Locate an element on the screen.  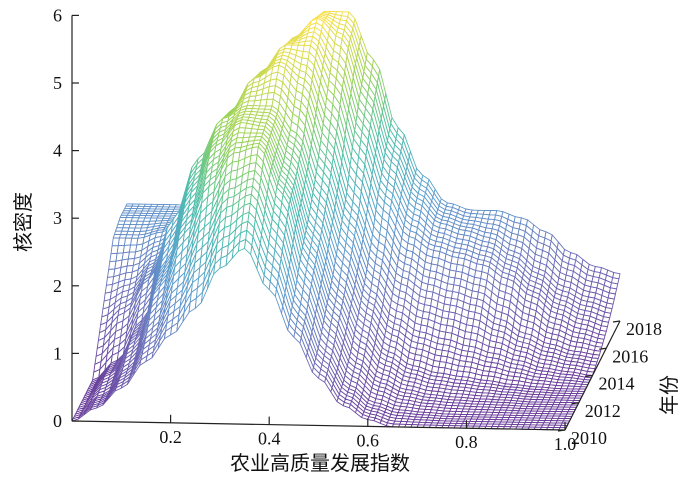
x-axis-label: 农业高质量发展指数 is located at coordinates (320, 463).